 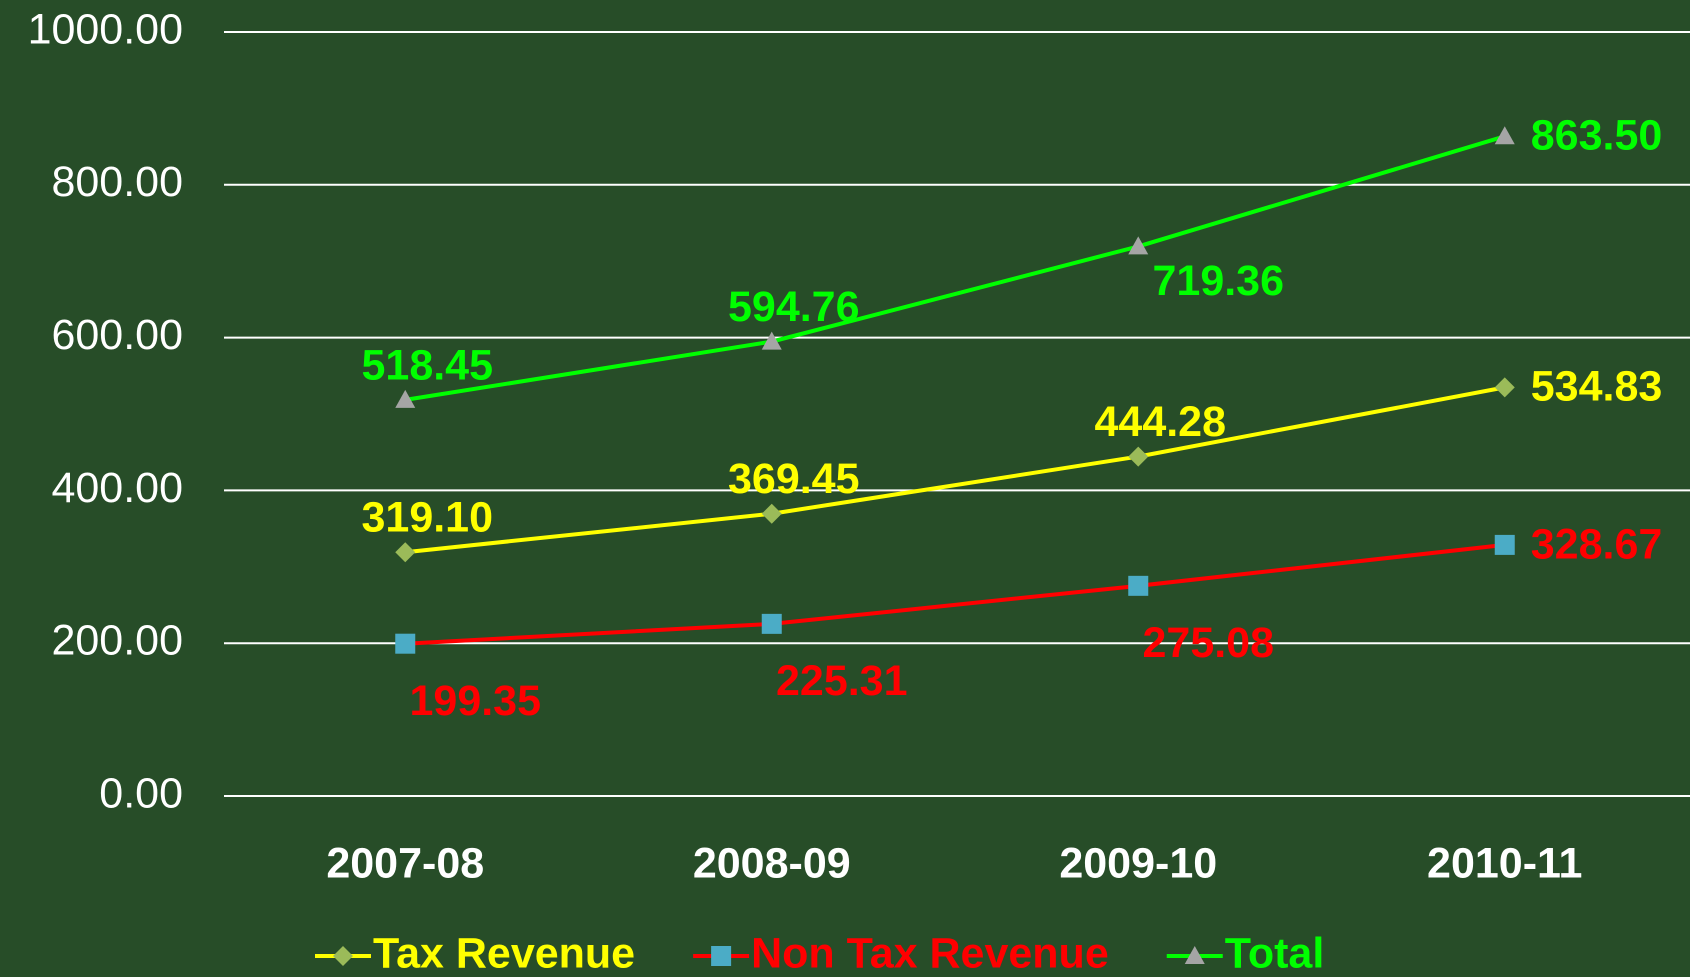 I want to click on data-label: 444.28, so click(x=1160, y=422).